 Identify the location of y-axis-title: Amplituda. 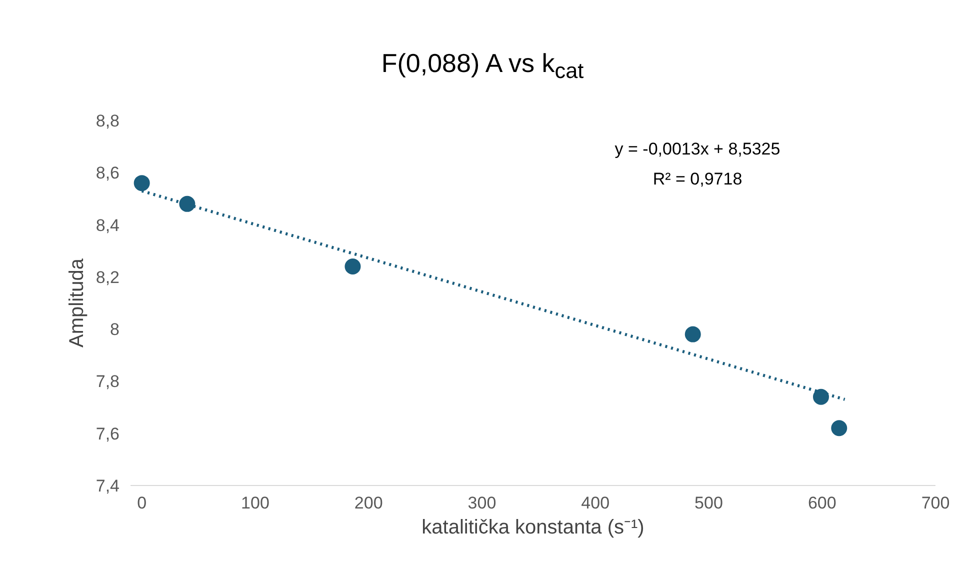
(77, 303).